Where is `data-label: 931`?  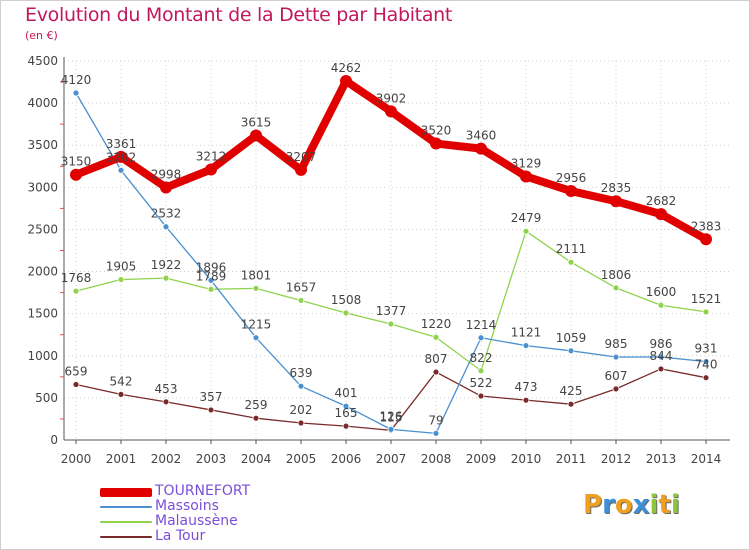
data-label: 931 is located at coordinates (706, 349).